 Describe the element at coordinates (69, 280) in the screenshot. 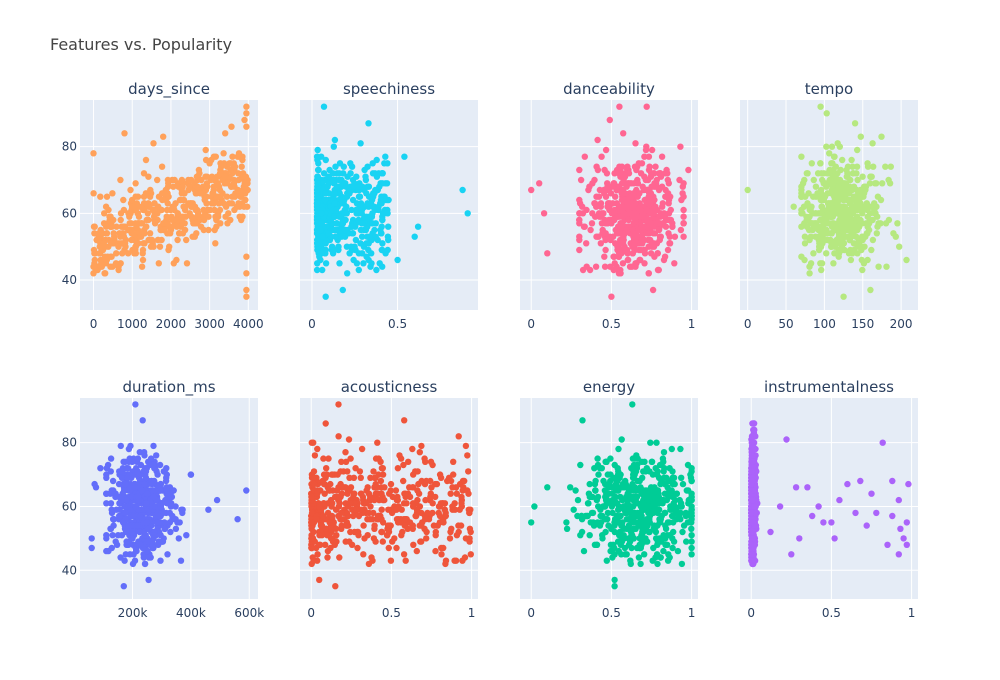

I see `y-tick-label: 40` at that location.